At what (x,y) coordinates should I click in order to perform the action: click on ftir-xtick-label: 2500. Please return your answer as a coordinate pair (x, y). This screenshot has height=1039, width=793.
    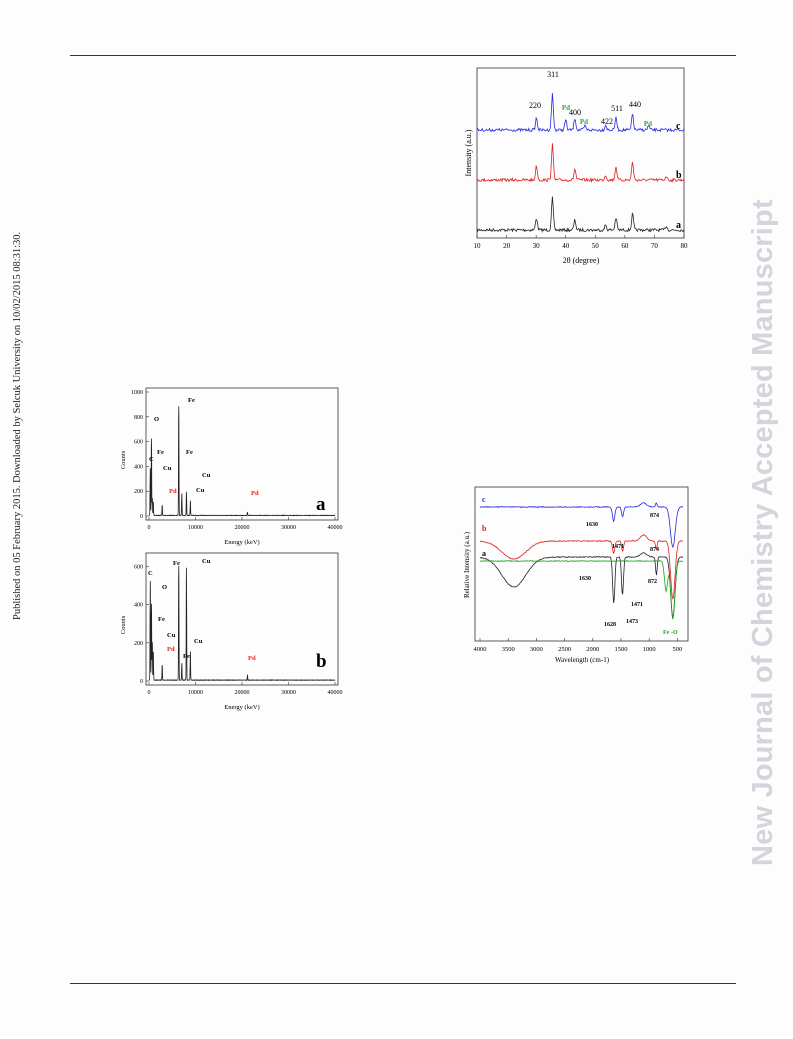
    Looking at the image, I should click on (564, 649).